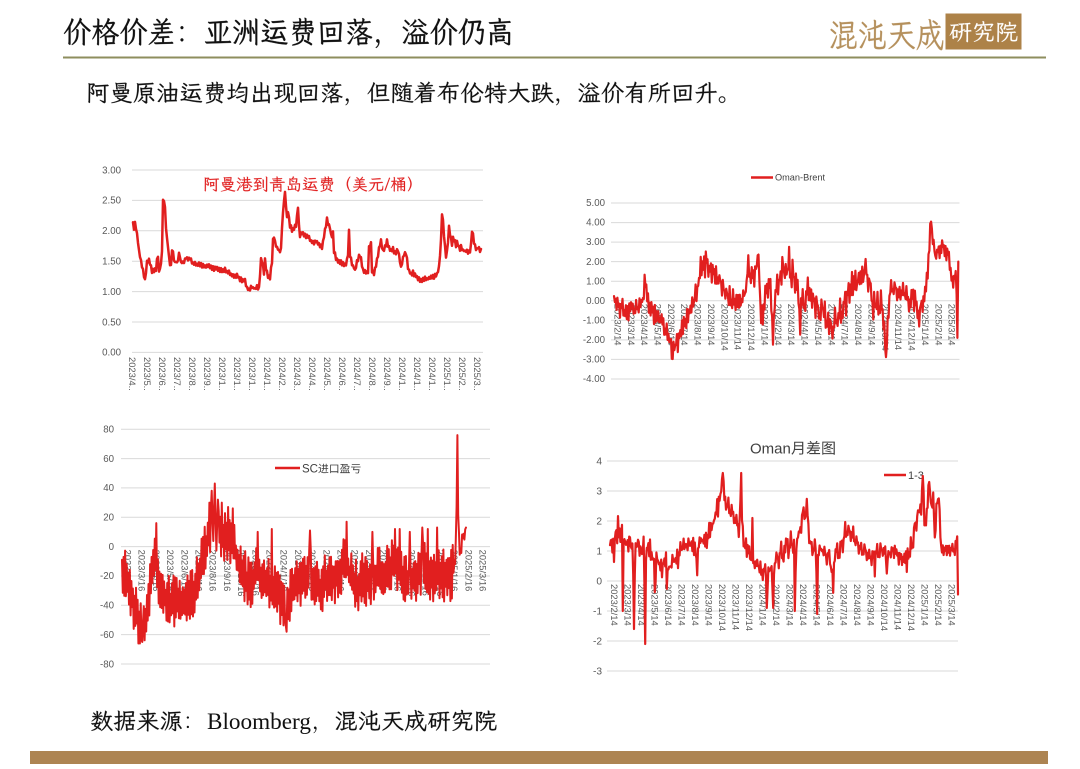 Image resolution: width=1080 pixels, height=769 pixels. What do you see at coordinates (770, 449) in the screenshot?
I see `svg-text: Oman` at bounding box center [770, 449].